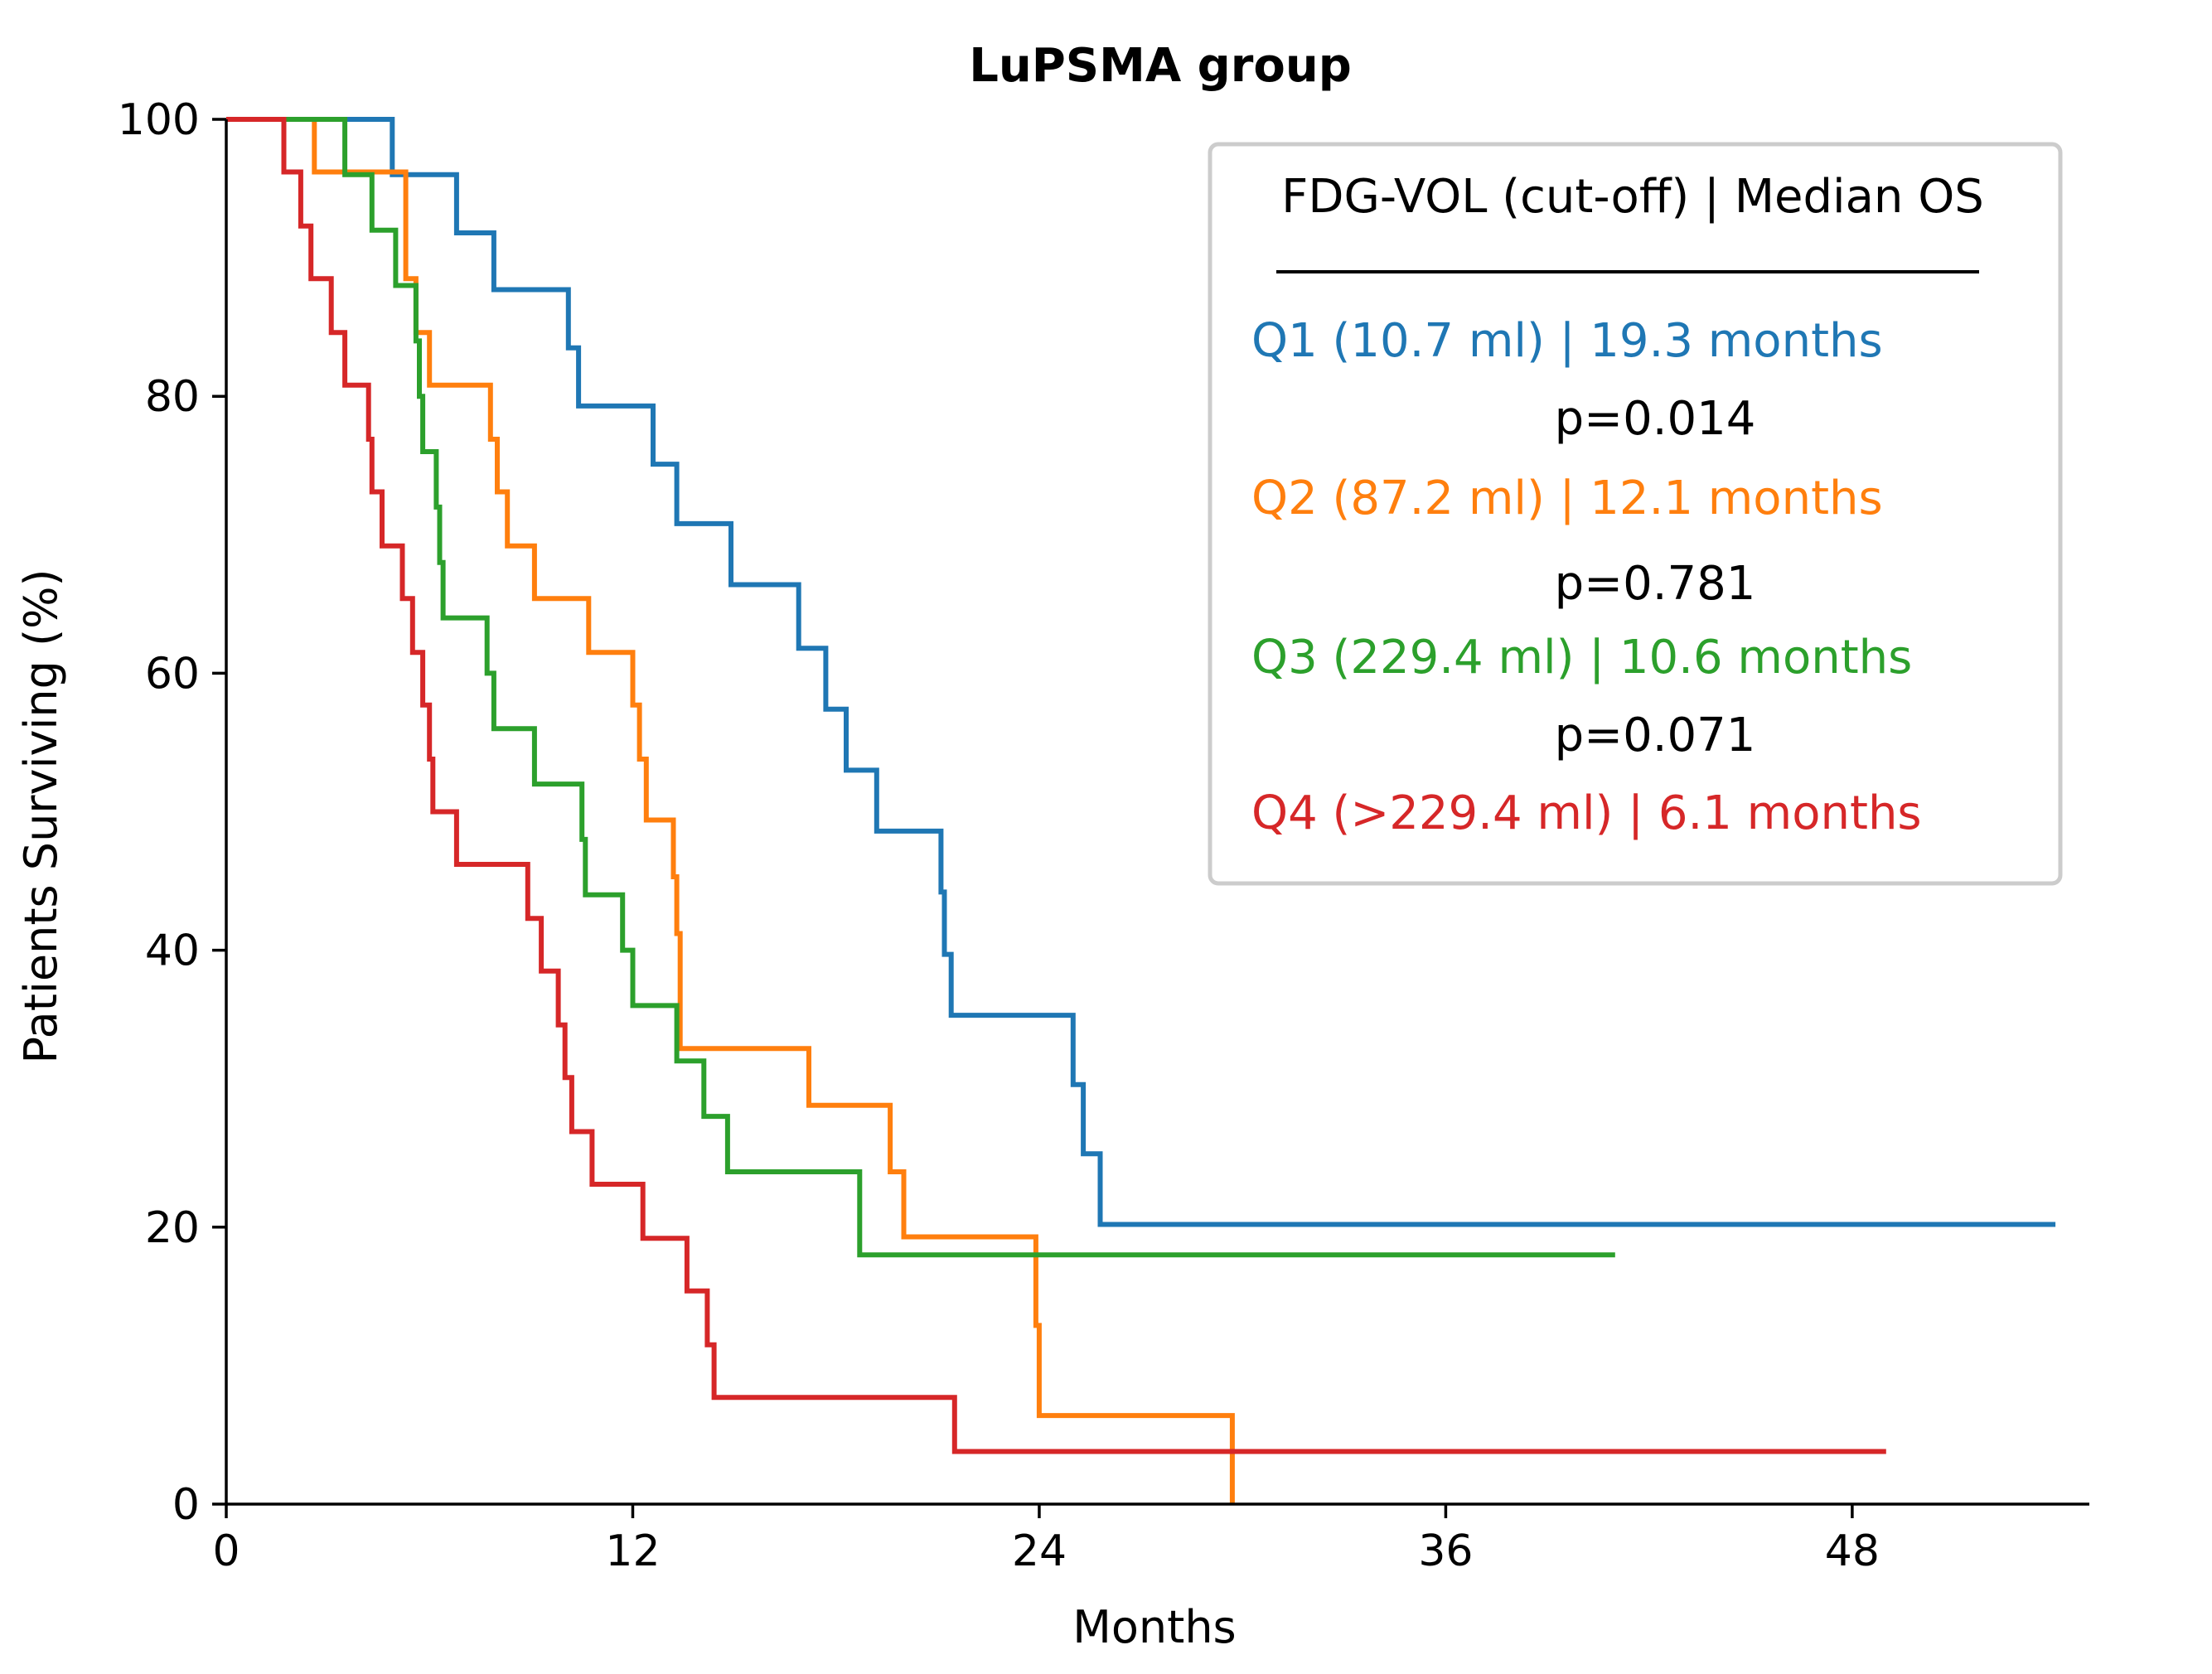 This screenshot has height=1674, width=2212. What do you see at coordinates (1567, 498) in the screenshot?
I see `legend-entry-q2: Q2 (87.2 ml) | 12.1 months` at bounding box center [1567, 498].